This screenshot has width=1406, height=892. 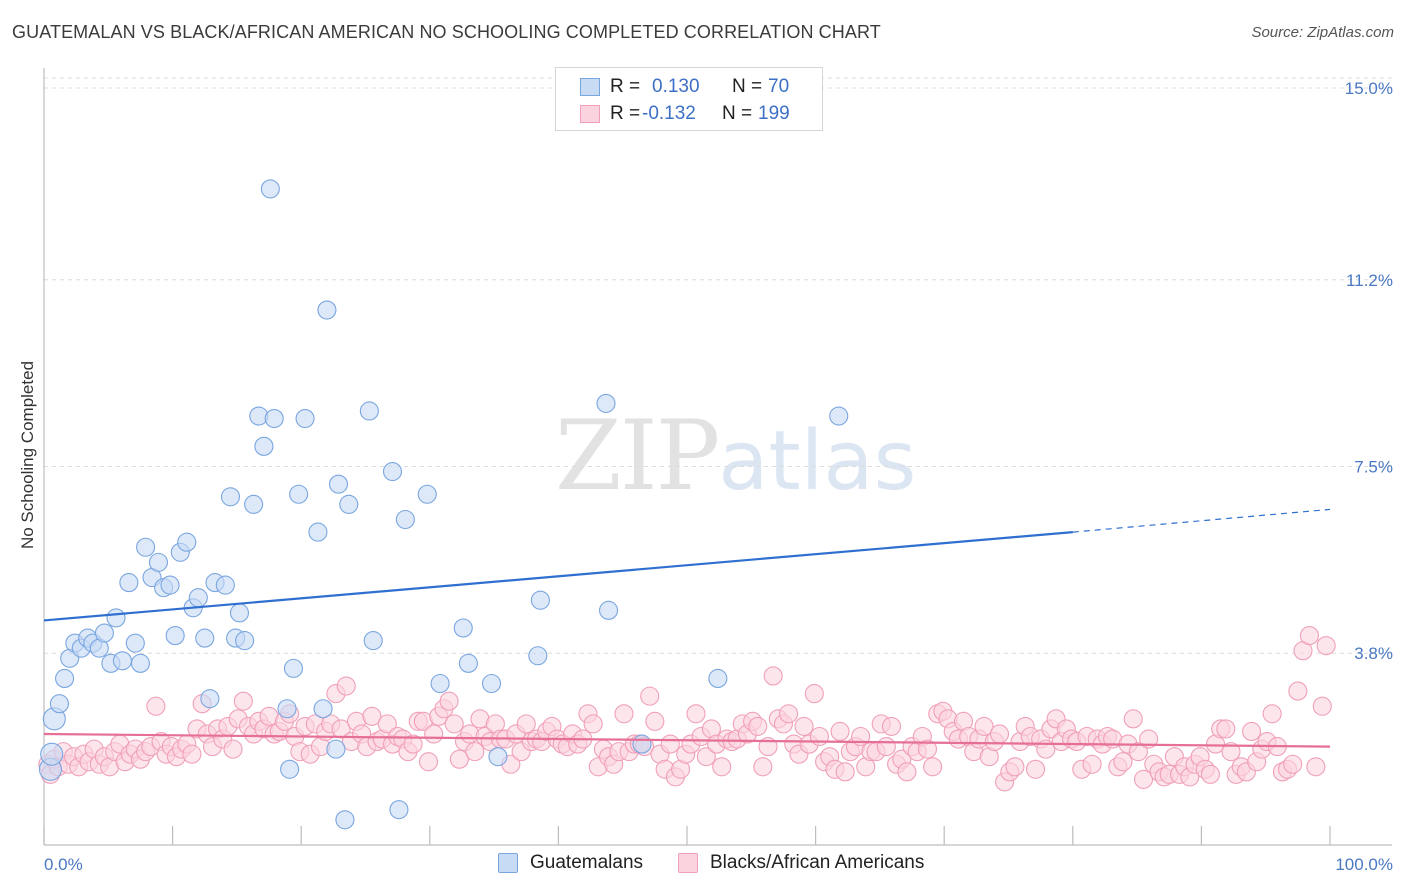 I want to click on legend-label: Blacks/African Americans, so click(x=817, y=862).